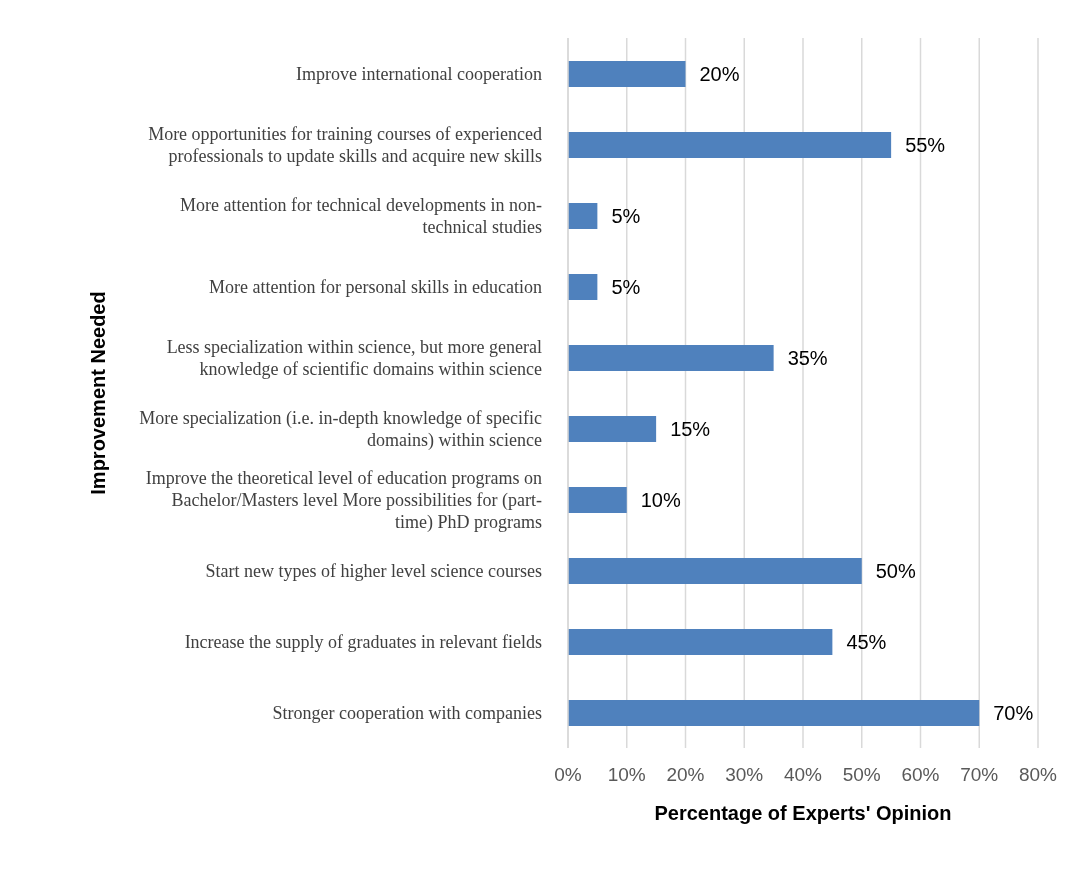 This screenshot has height=881, width=1079. Describe the element at coordinates (98, 393) in the screenshot. I see `y-axis-title: Improvement Needed` at that location.